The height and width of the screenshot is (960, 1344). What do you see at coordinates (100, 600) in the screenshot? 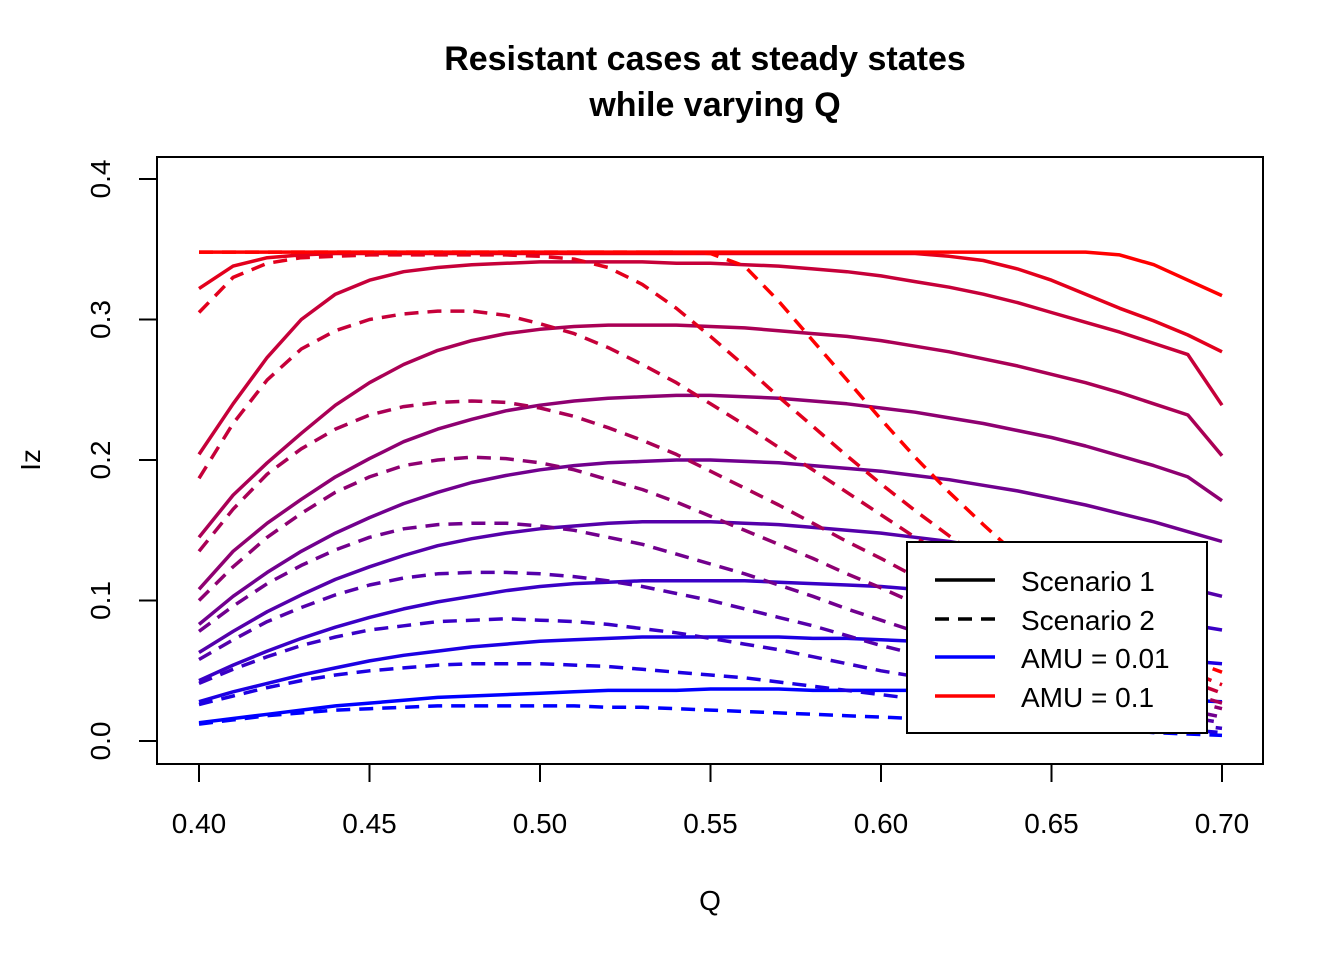
I see `y-tick-label: 0.1` at bounding box center [100, 600].